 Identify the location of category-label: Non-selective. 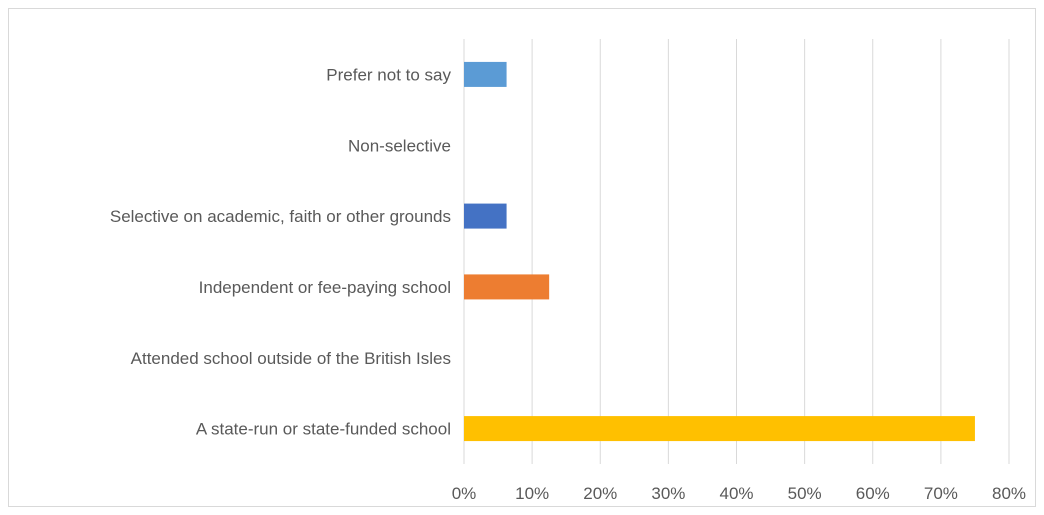
(399, 145).